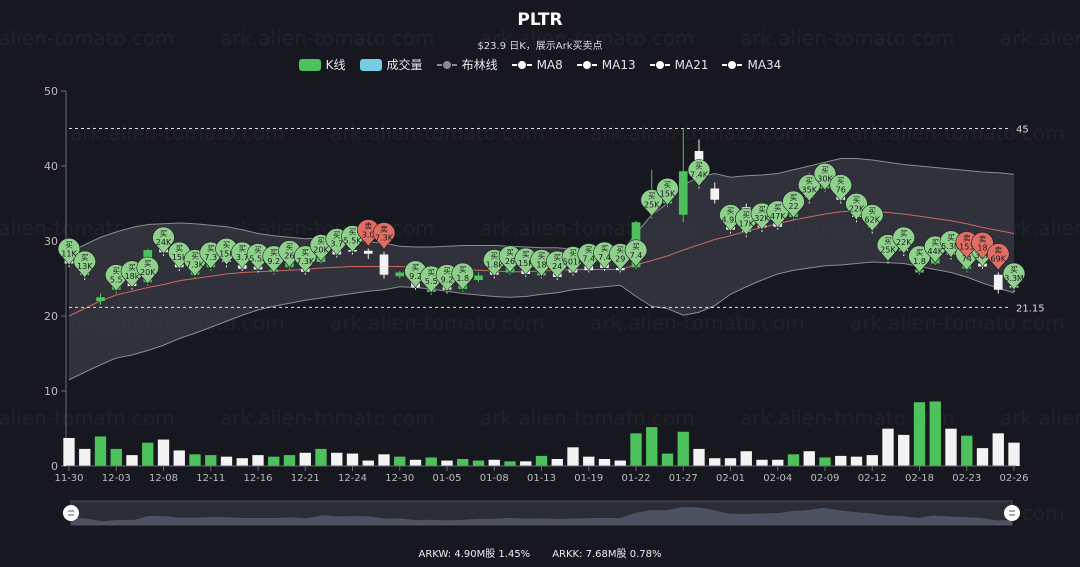 The width and height of the screenshot is (1080, 567). I want to click on marker-amount: 18, so click(541, 265).